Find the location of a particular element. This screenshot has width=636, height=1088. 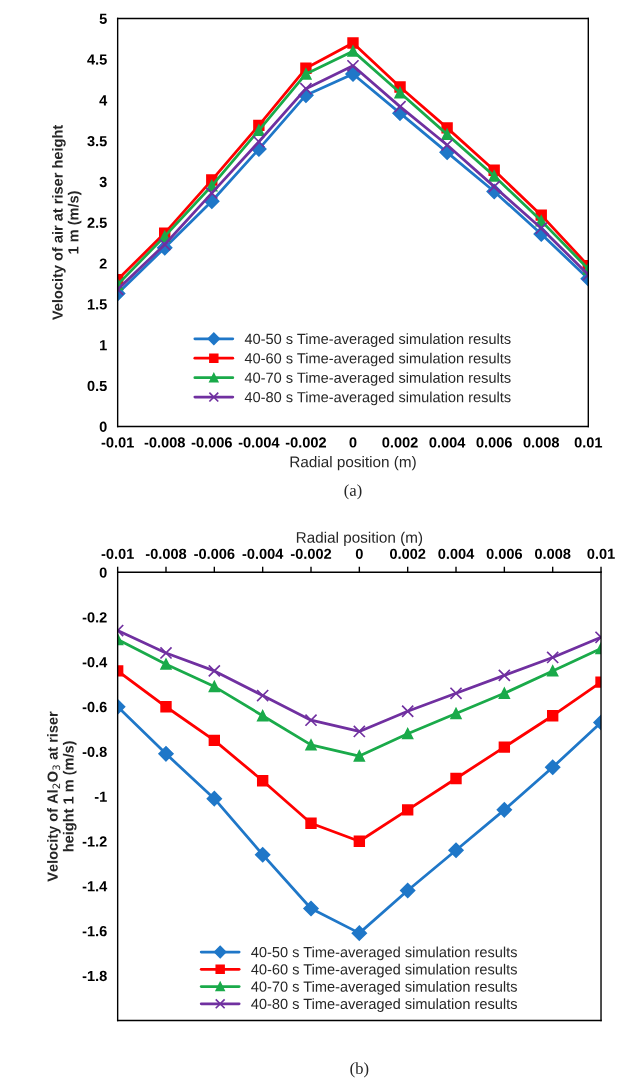

y-tick-label: -0.2 is located at coordinates (94, 617).